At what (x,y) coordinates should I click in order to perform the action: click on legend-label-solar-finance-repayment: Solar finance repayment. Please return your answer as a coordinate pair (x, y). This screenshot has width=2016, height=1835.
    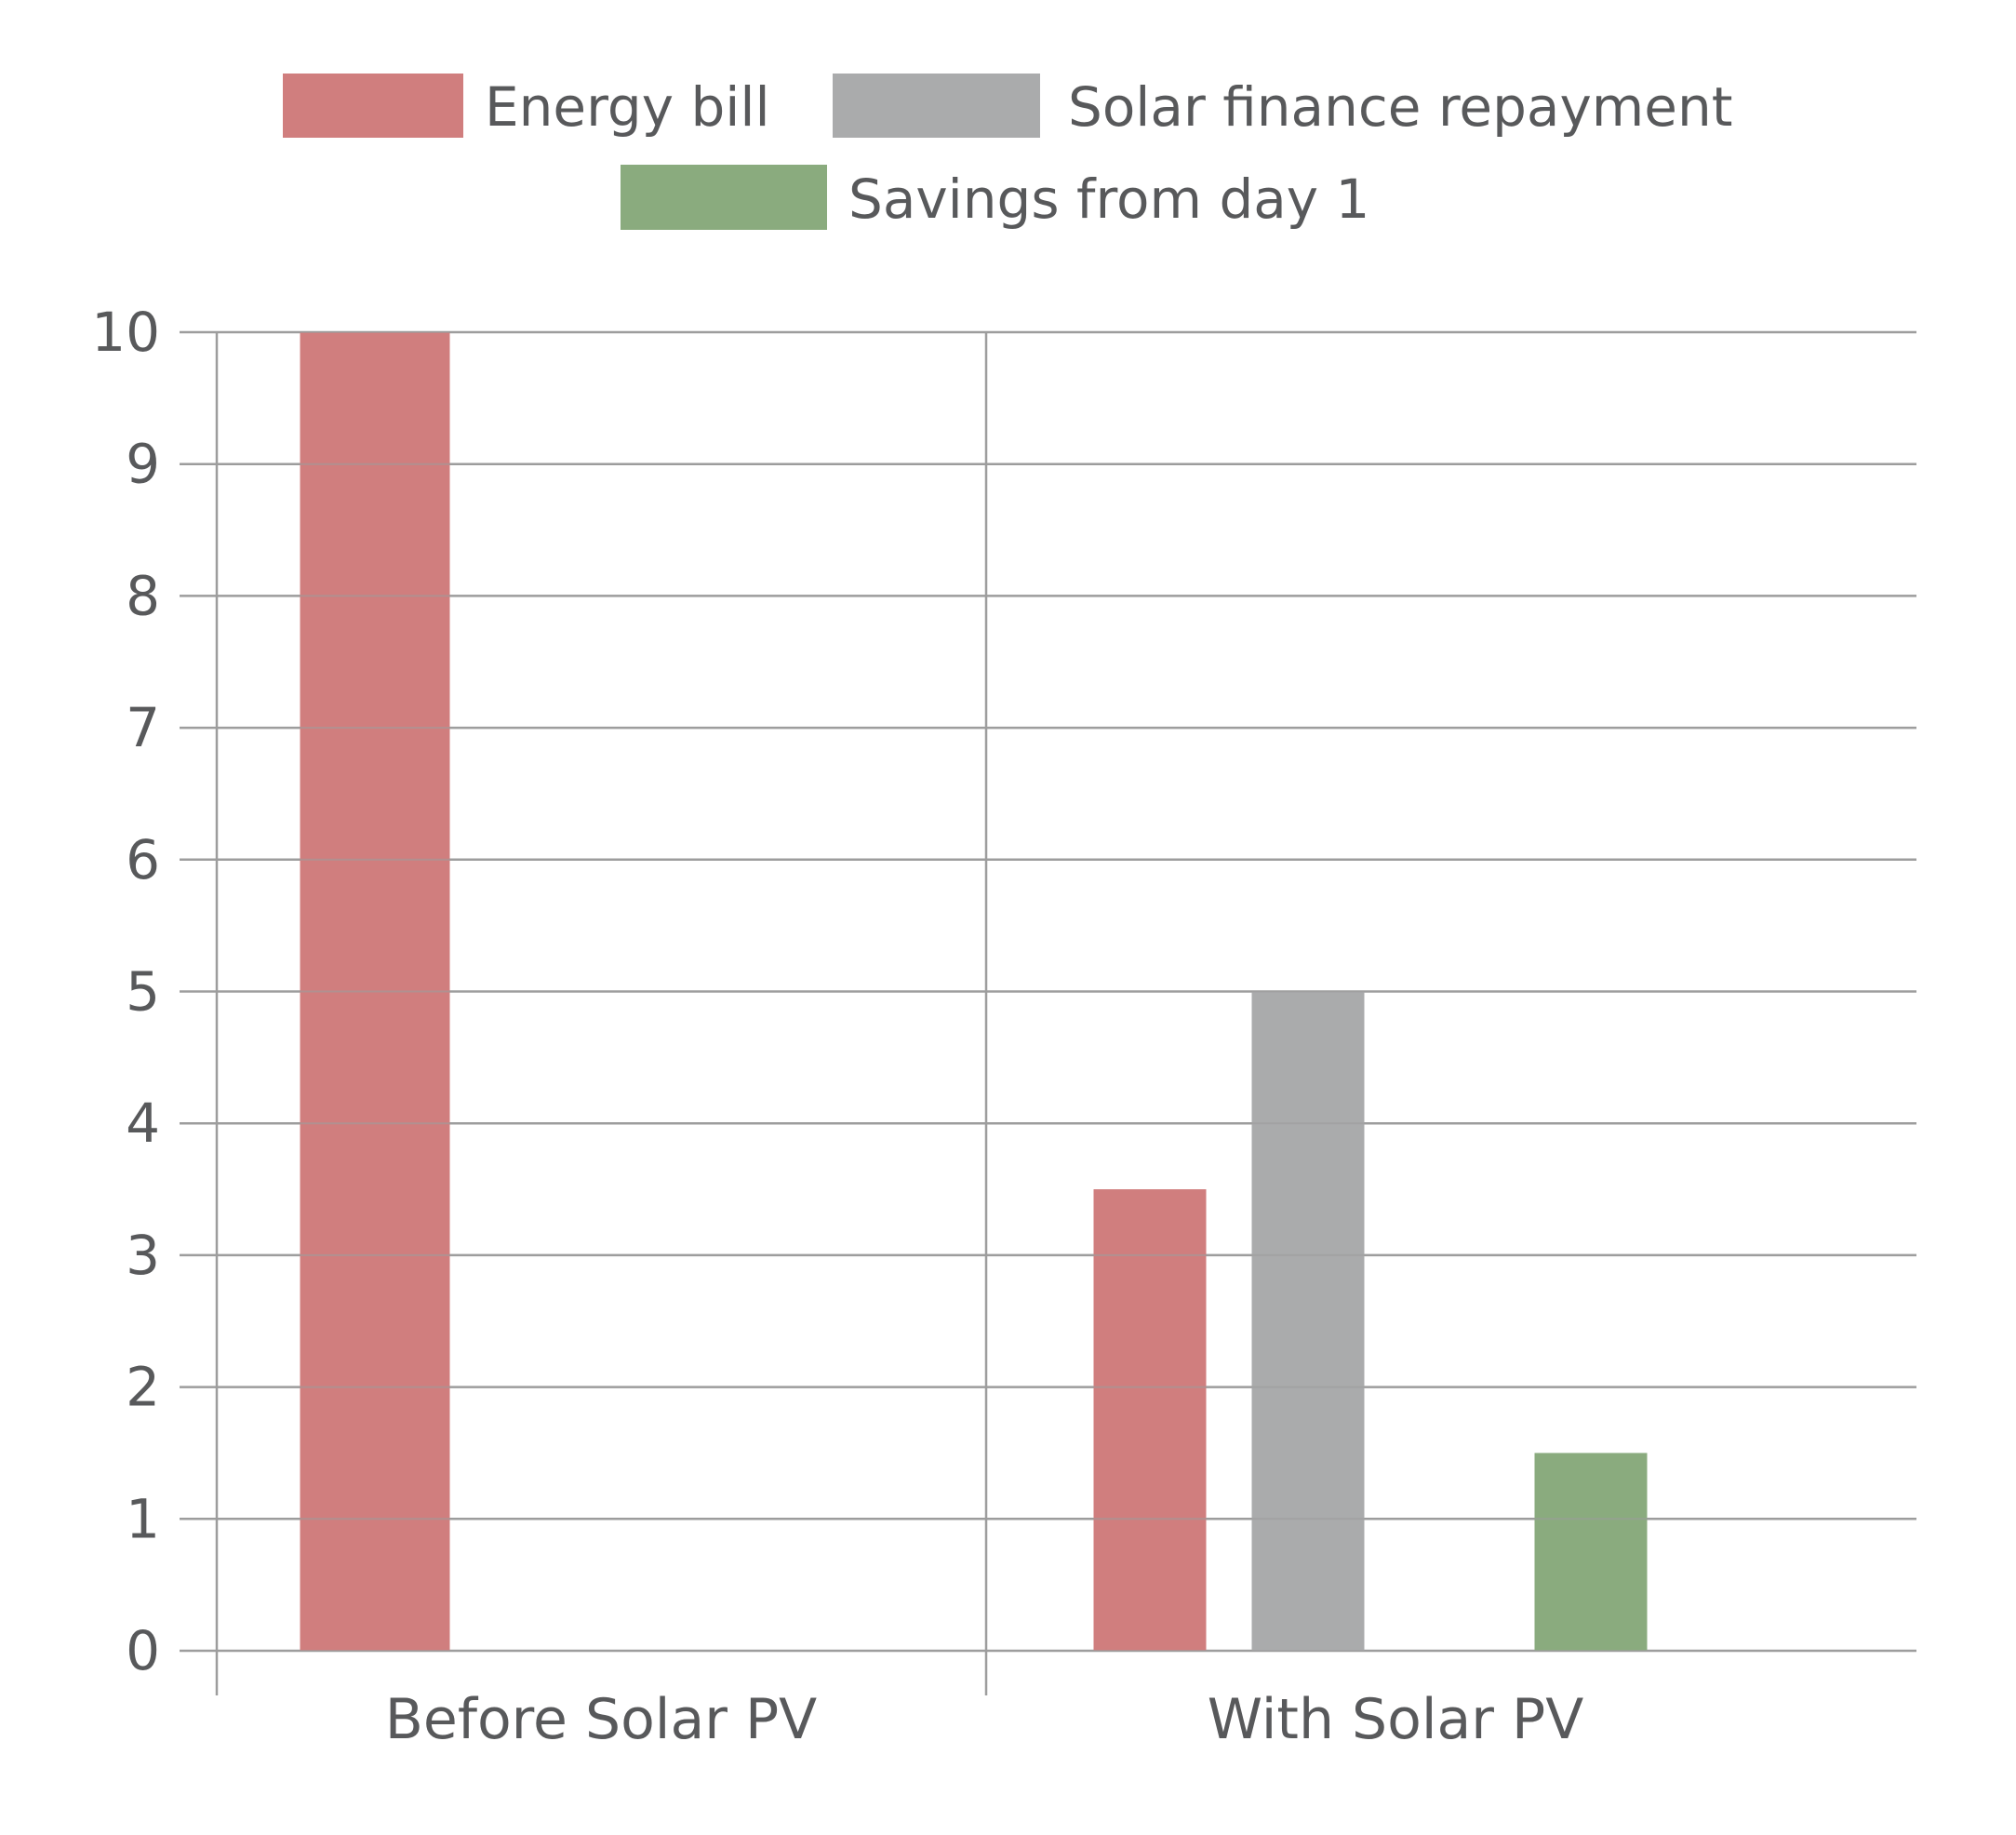
    Looking at the image, I should click on (1400, 107).